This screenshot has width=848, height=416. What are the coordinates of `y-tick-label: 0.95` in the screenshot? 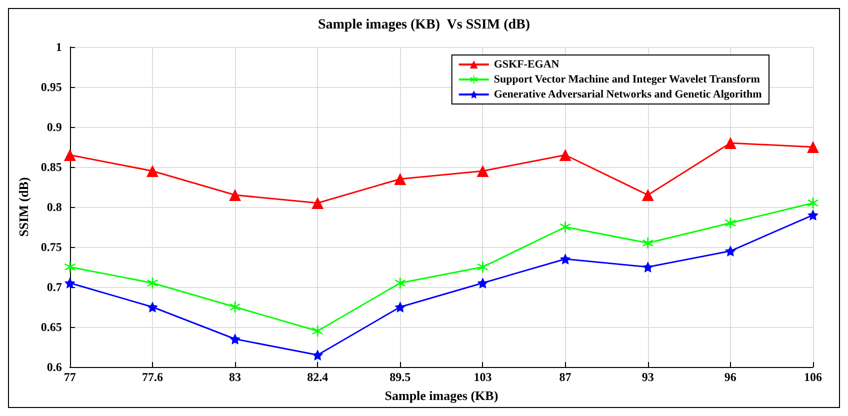 It's located at (51, 87).